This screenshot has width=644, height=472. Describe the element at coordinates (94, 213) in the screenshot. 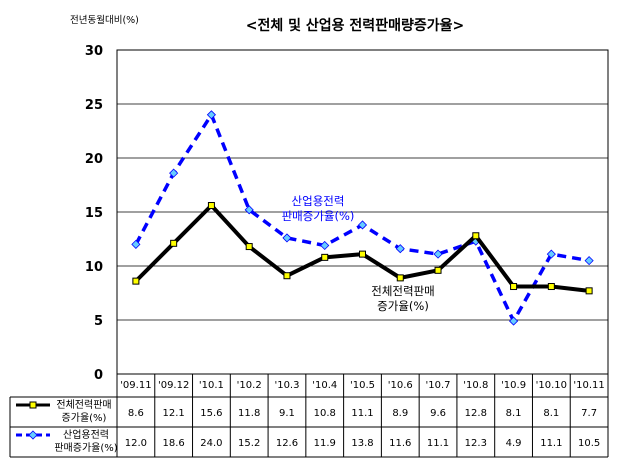

I see `y-tick-label: 15` at that location.